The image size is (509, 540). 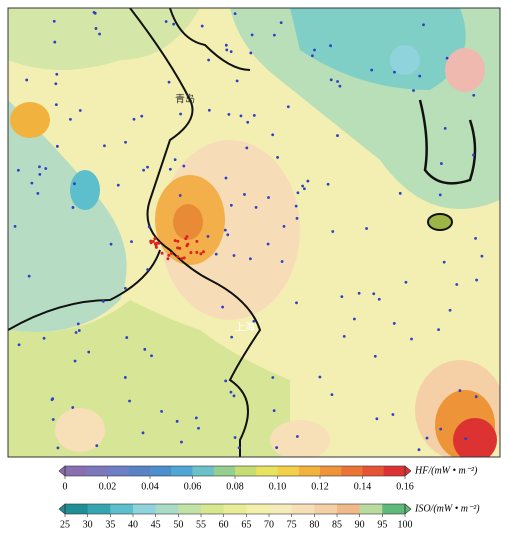 What do you see at coordinates (133, 524) in the screenshot?
I see `tick-label: 40` at bounding box center [133, 524].